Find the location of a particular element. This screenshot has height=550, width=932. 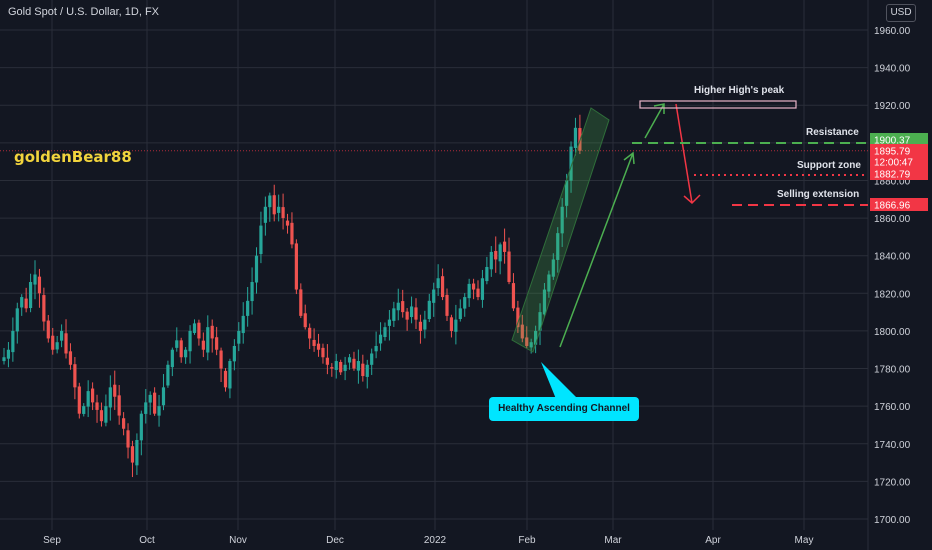

y-tick-label: 1860.00 is located at coordinates (892, 219).